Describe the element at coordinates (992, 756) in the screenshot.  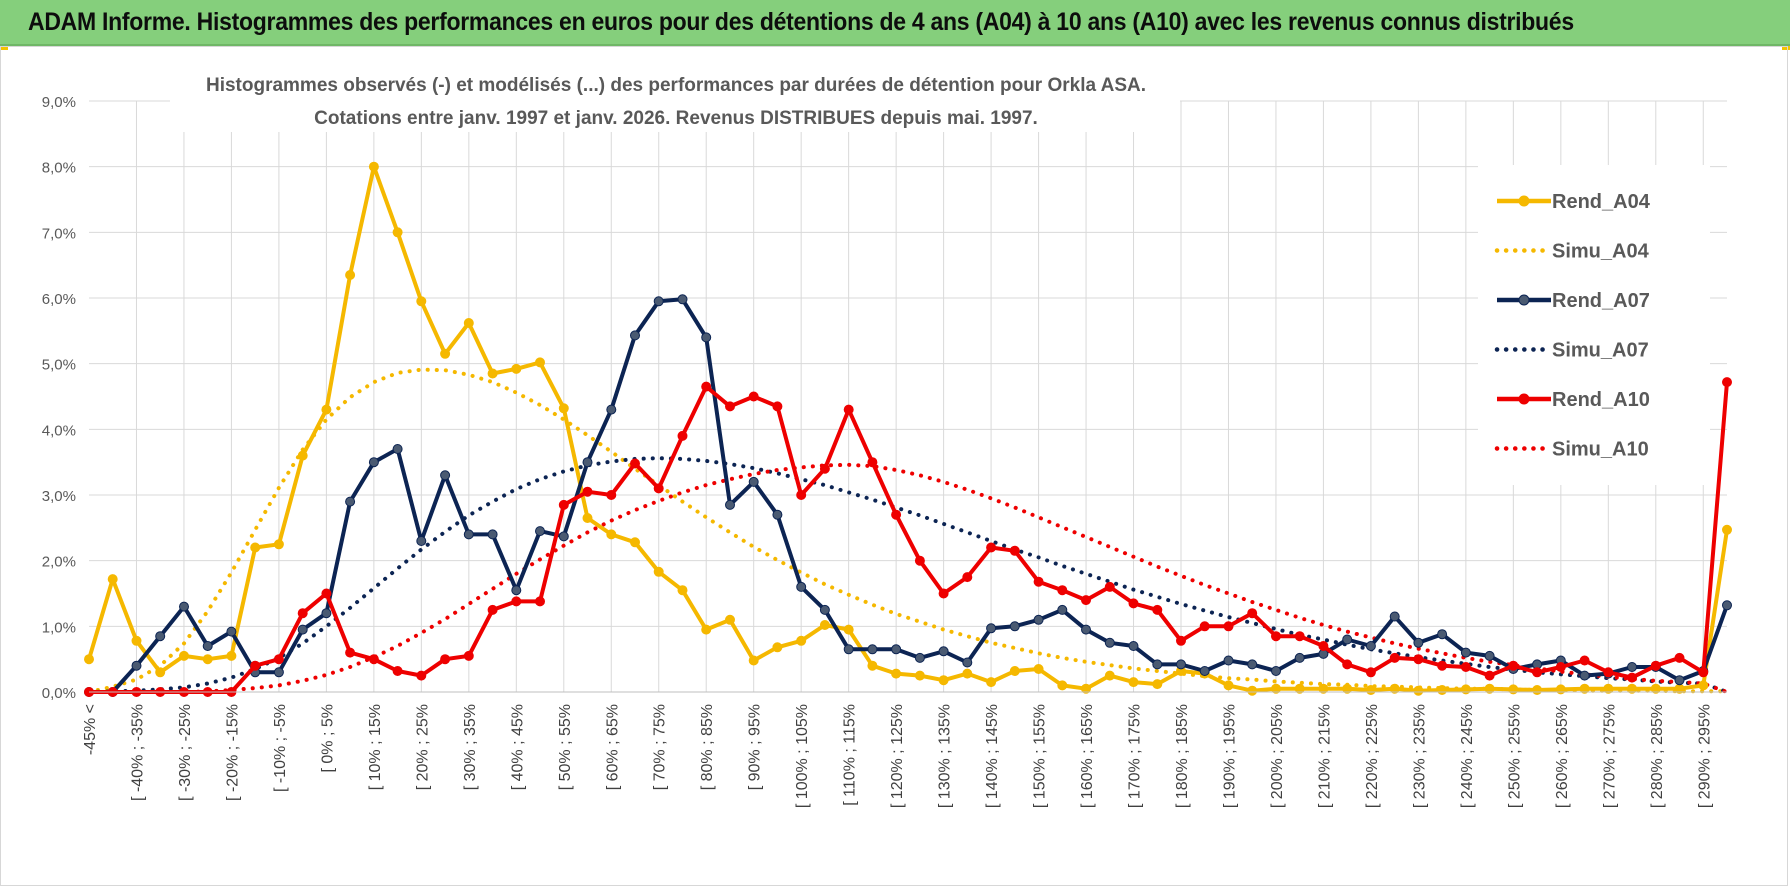
I see `x-tick-label: [ 140% ; 145%` at that location.